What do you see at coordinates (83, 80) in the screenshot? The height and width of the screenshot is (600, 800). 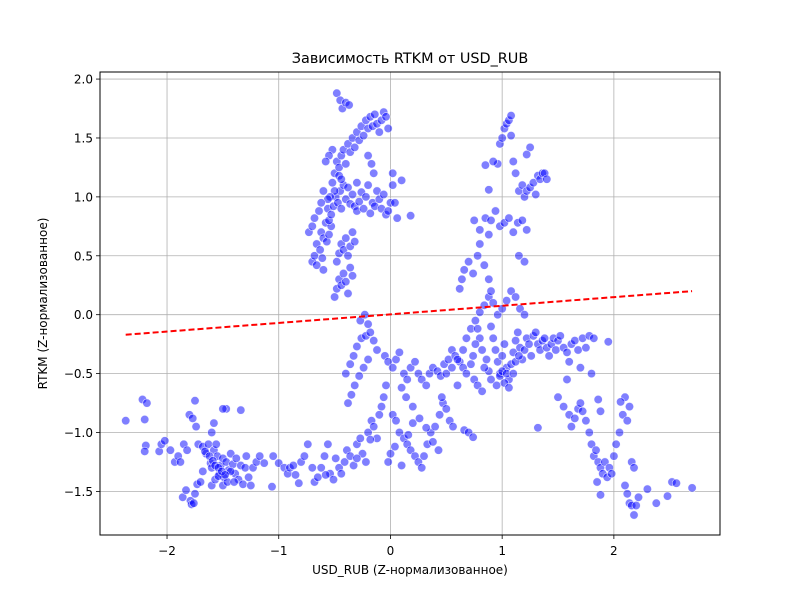 I see `y-tick-label: 2.0` at bounding box center [83, 80].